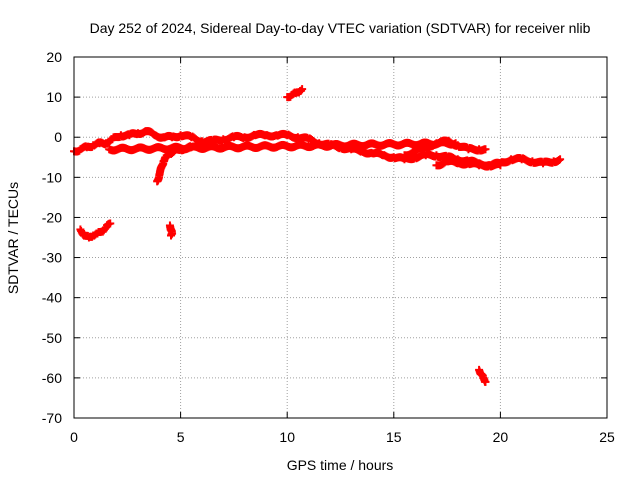 The image size is (640, 480). What do you see at coordinates (501, 437) in the screenshot?
I see `x-tick-label: 20` at bounding box center [501, 437].